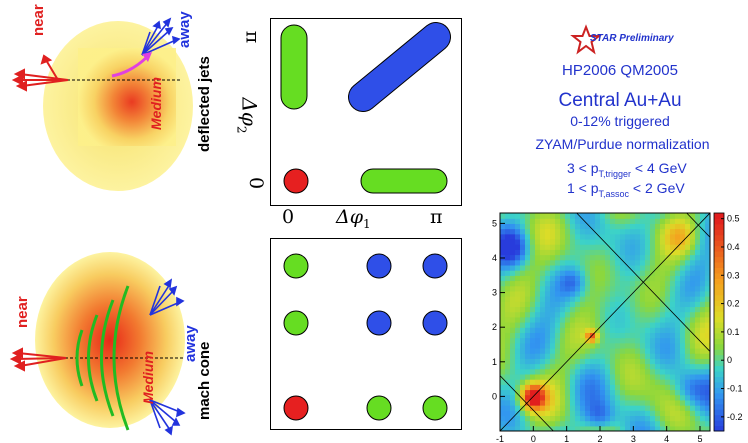 This screenshot has width=748, height=443. I want to click on x-tick-0: 0, so click(288, 217).